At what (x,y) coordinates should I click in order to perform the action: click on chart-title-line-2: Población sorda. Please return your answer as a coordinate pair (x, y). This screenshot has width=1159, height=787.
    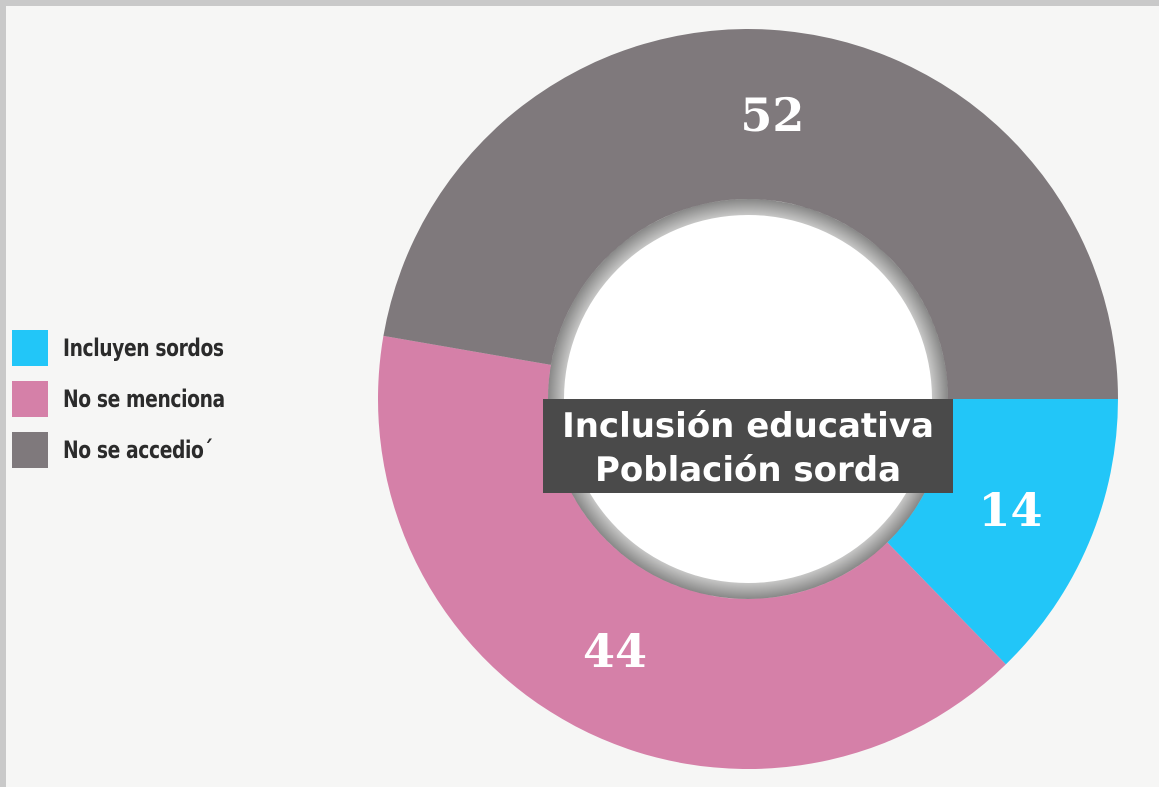
    Looking at the image, I should click on (748, 470).